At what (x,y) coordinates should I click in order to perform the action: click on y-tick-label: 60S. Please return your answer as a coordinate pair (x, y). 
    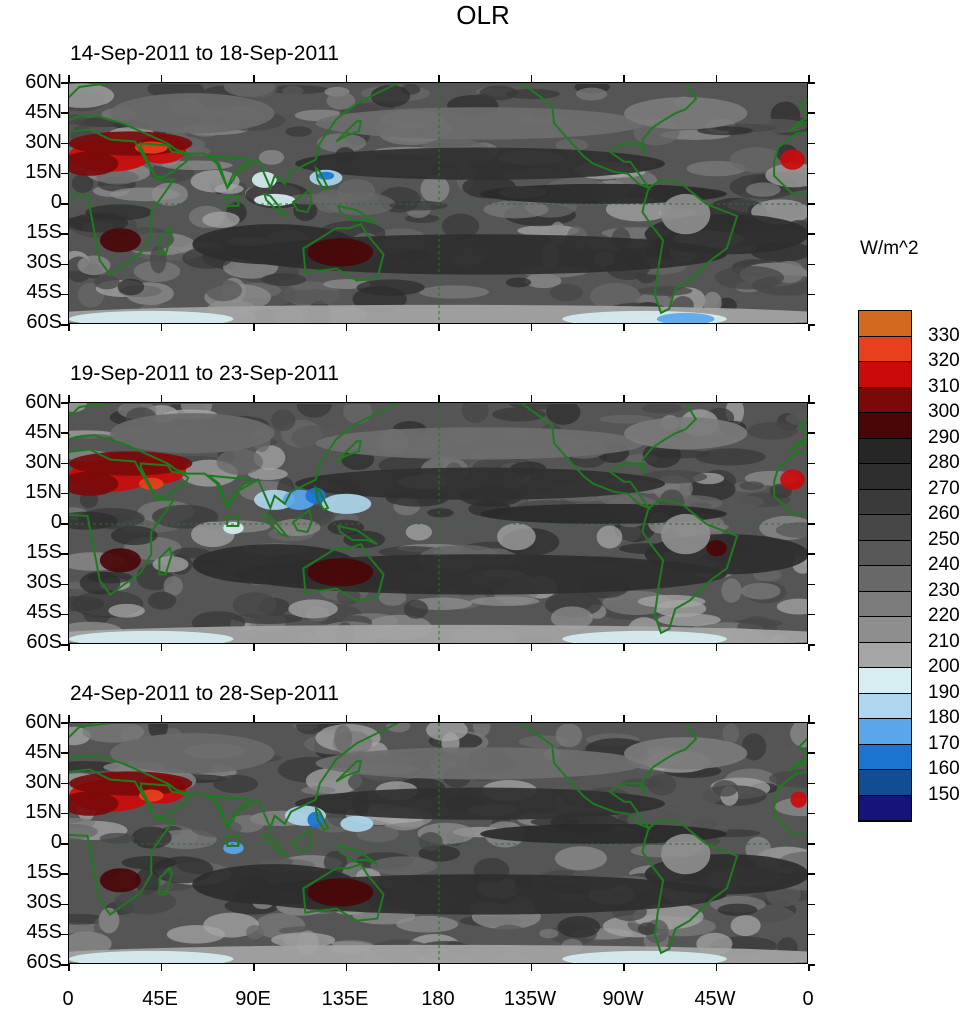
    Looking at the image, I should click on (44, 642).